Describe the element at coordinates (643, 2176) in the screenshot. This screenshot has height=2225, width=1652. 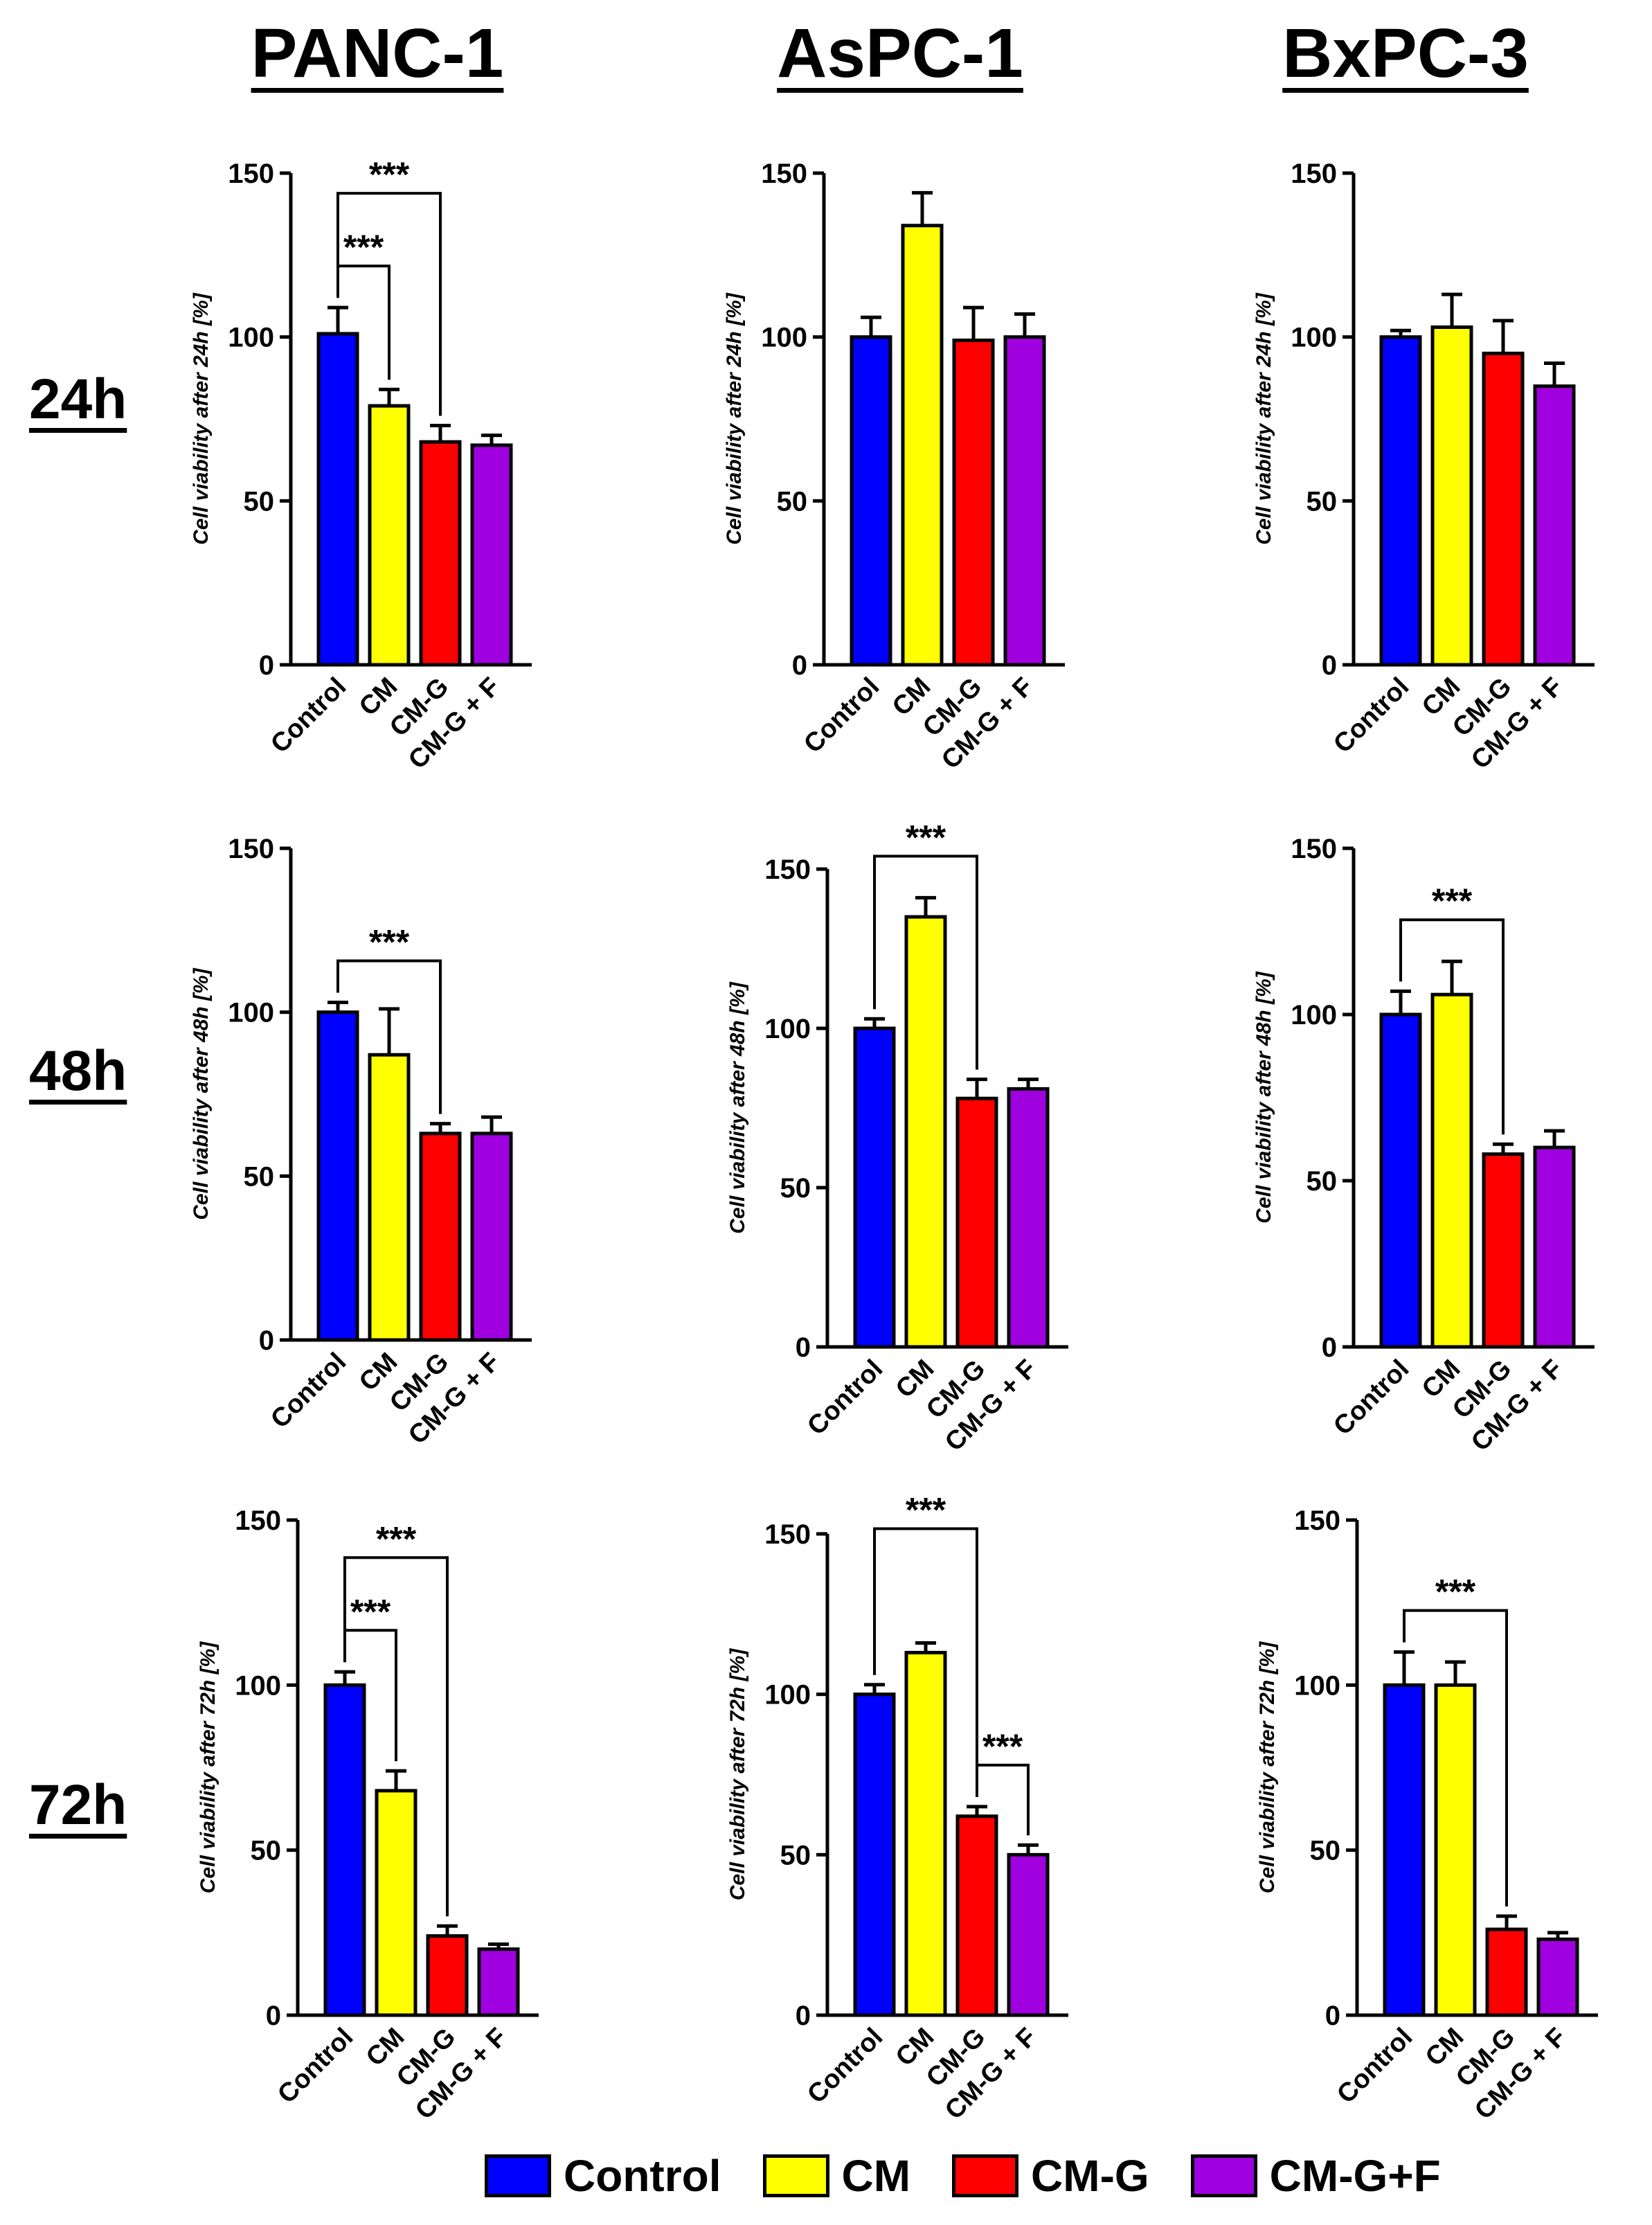
I see `legend-label-control: Control` at that location.